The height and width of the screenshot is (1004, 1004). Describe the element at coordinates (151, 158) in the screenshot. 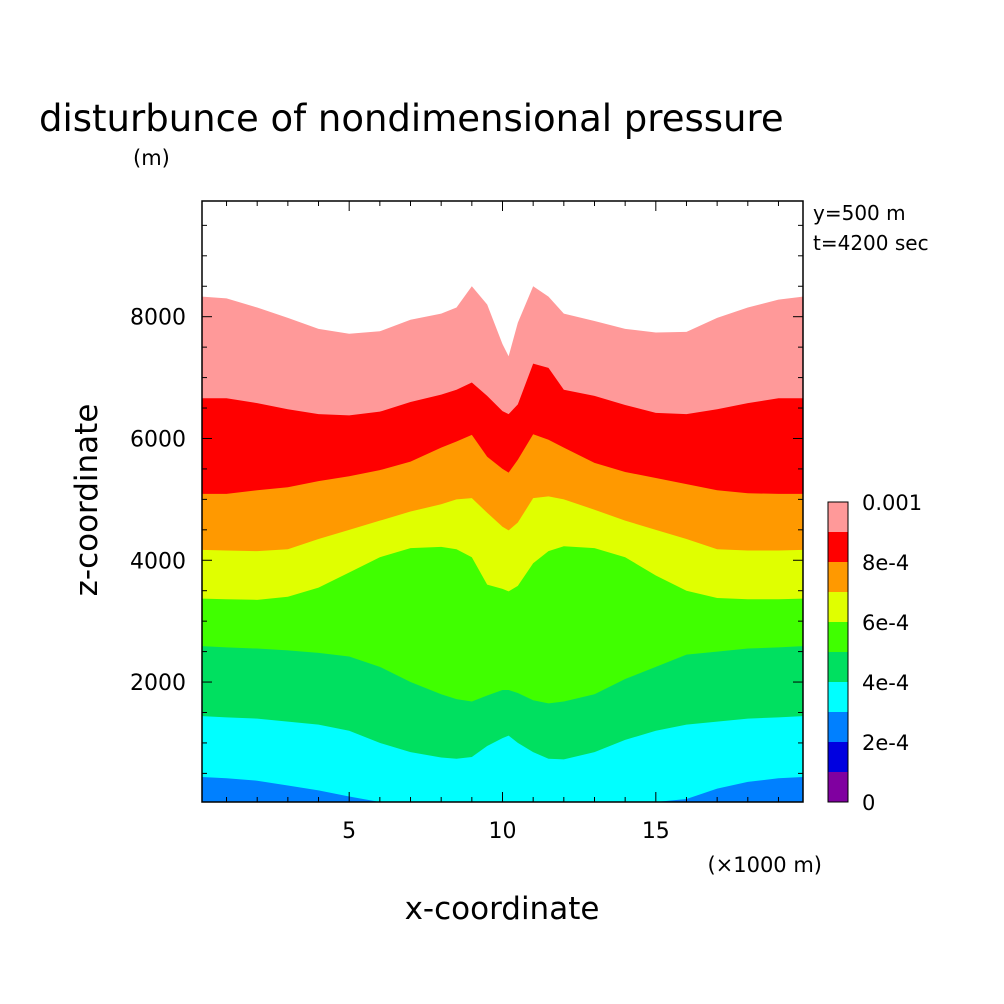

I see `y-axis-unit: (m)` at that location.